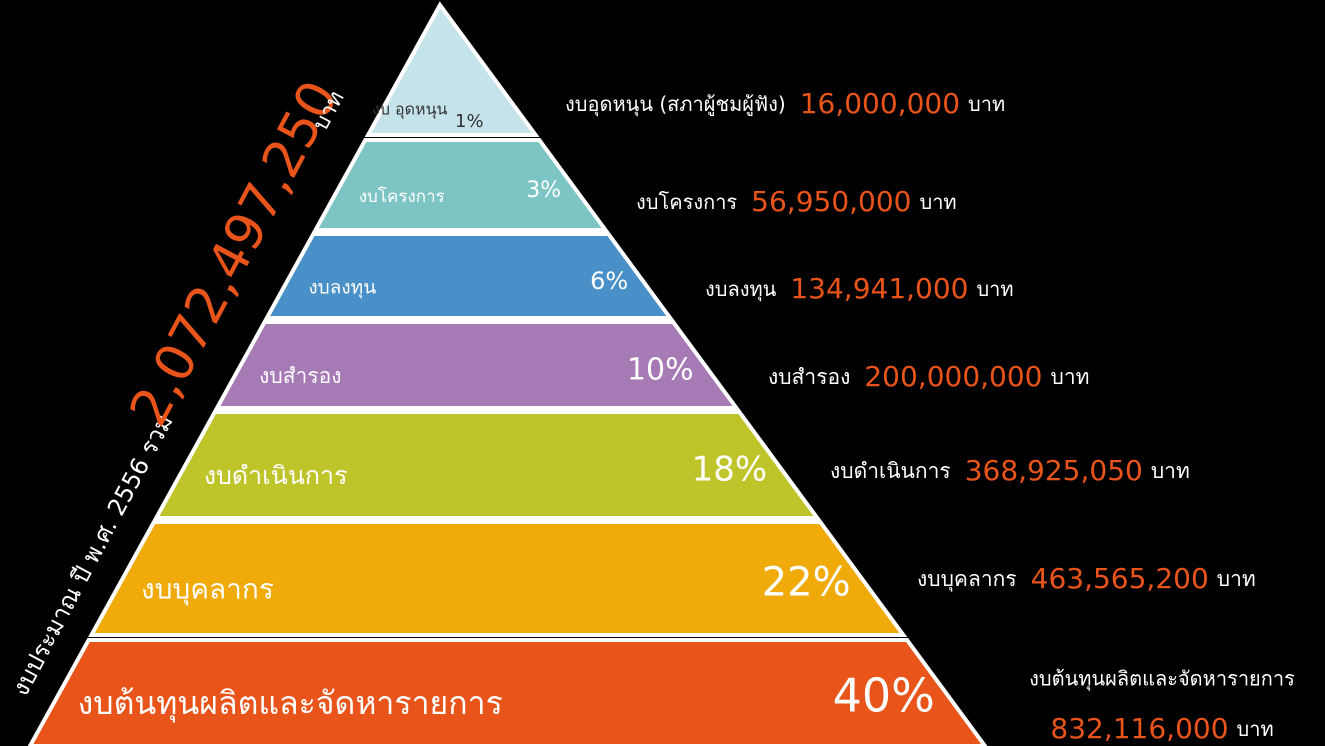 Image resolution: width=1325 pixels, height=746 pixels. Describe the element at coordinates (1139, 728) in the screenshot. I see `layer-amount: 832,116,000` at that location.